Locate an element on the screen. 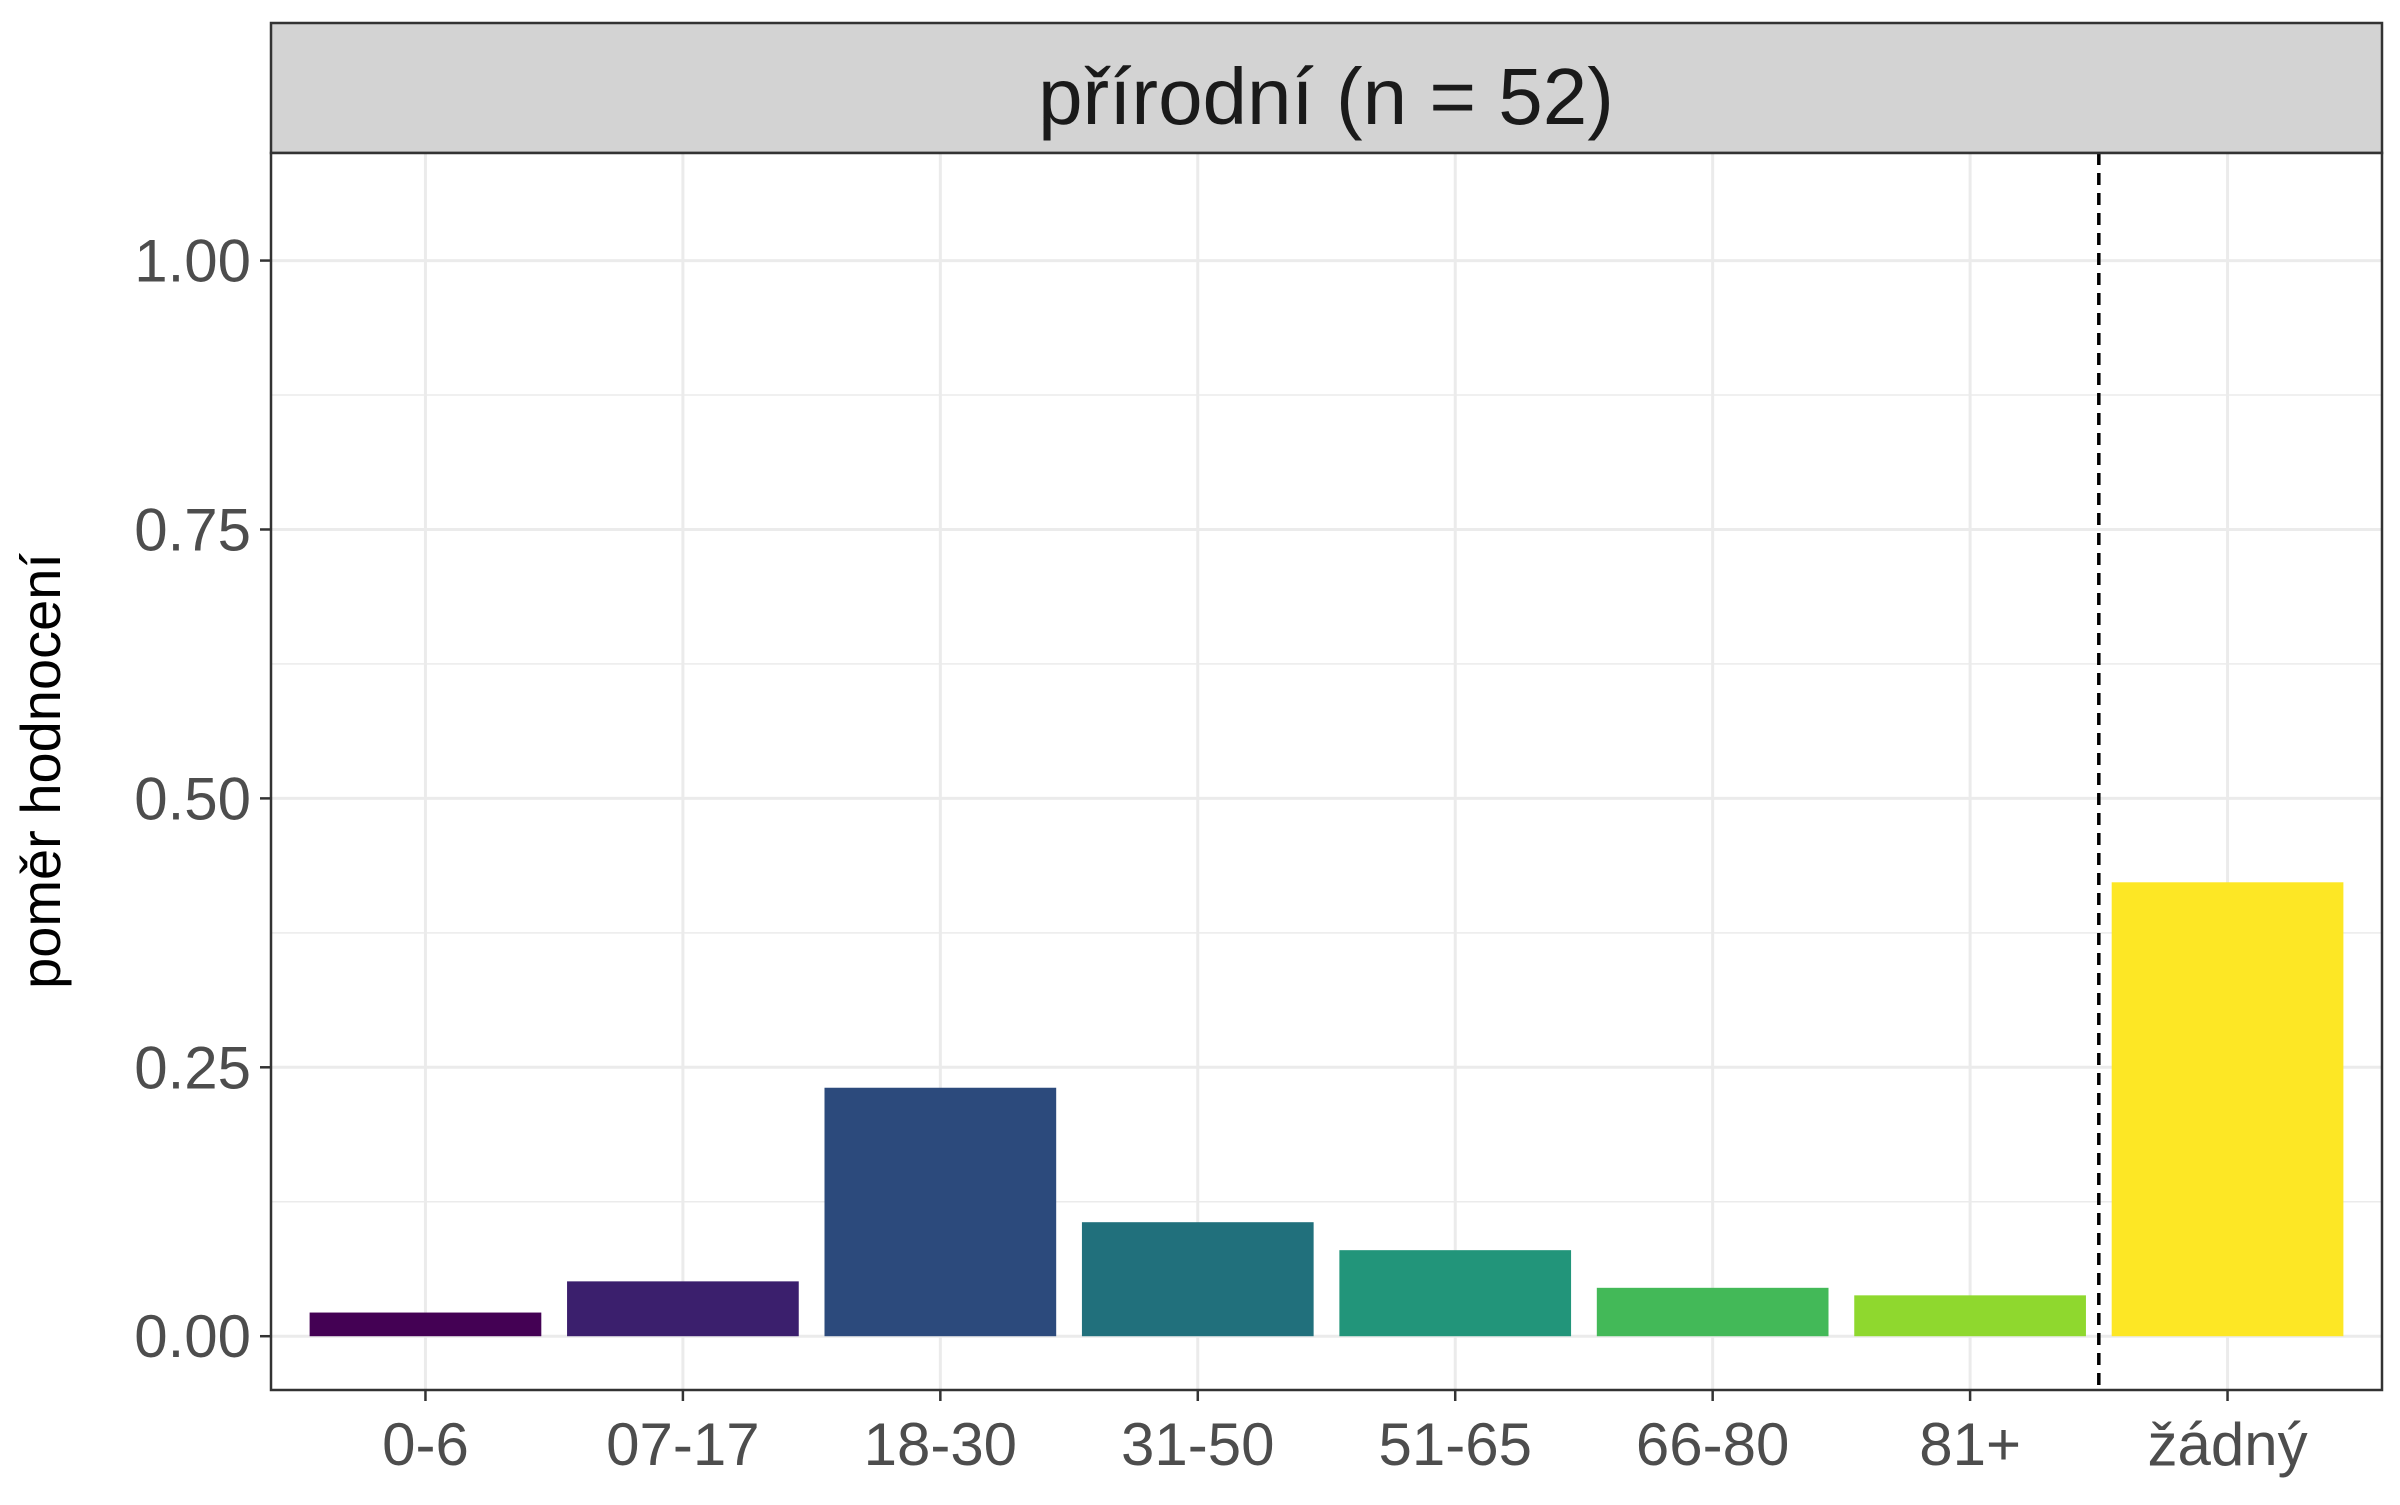  x-tick-label: 31-50 is located at coordinates (1197, 1444).